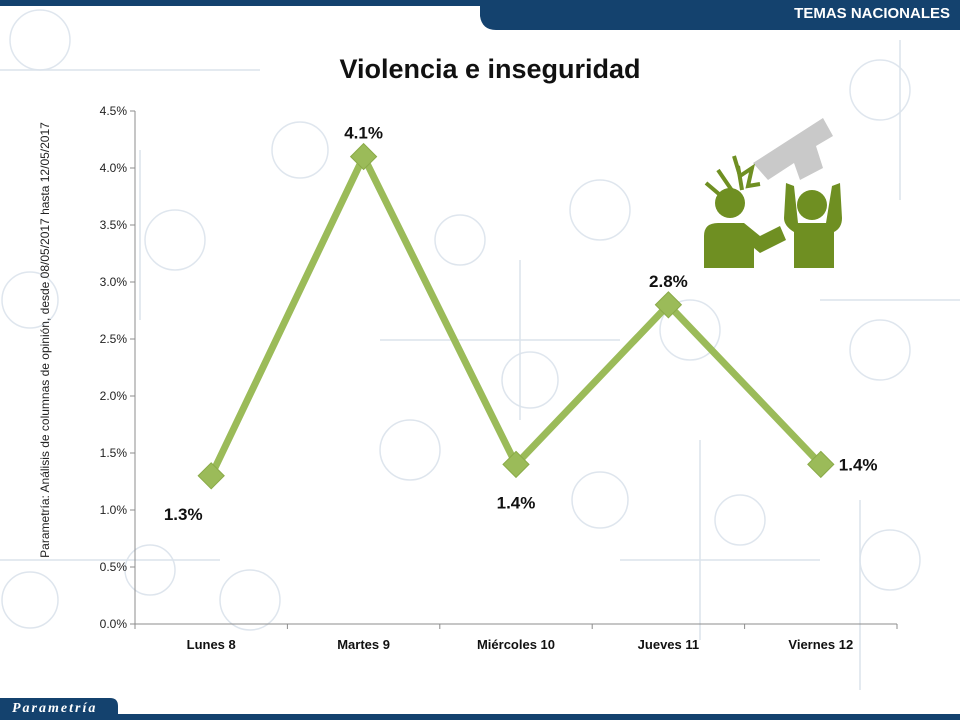 The image size is (960, 720). Describe the element at coordinates (114, 624) in the screenshot. I see `y-tick-label: 0.0%` at that location.